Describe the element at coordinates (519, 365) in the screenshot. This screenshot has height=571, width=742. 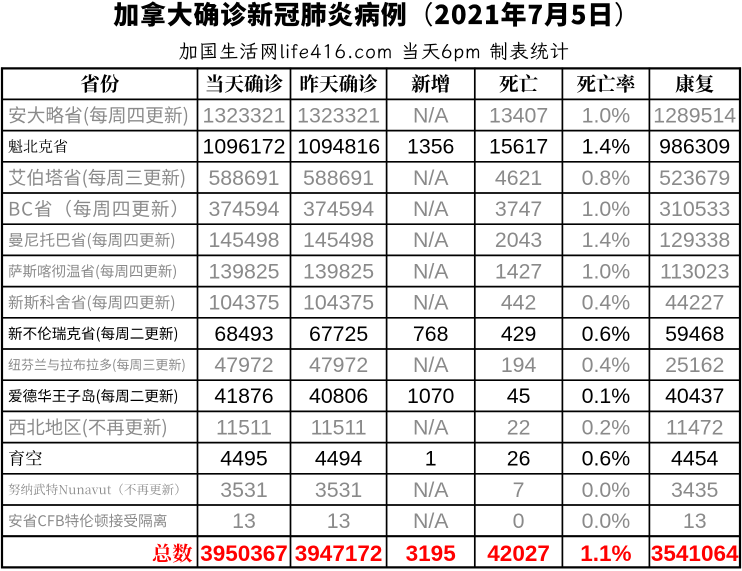
I see `svg-text: 194` at that location.